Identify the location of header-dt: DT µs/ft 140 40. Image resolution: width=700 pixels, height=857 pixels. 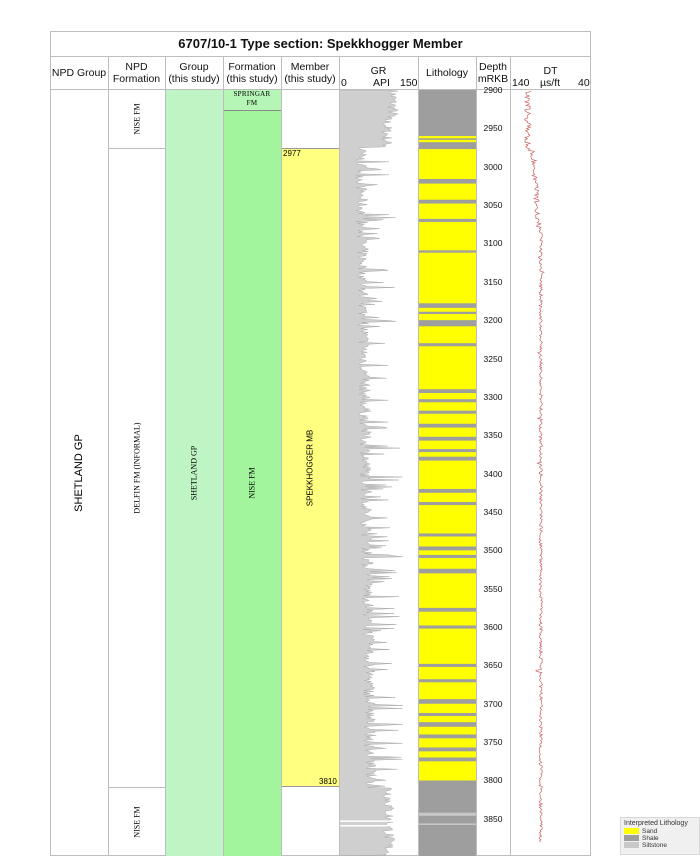
(550, 73).